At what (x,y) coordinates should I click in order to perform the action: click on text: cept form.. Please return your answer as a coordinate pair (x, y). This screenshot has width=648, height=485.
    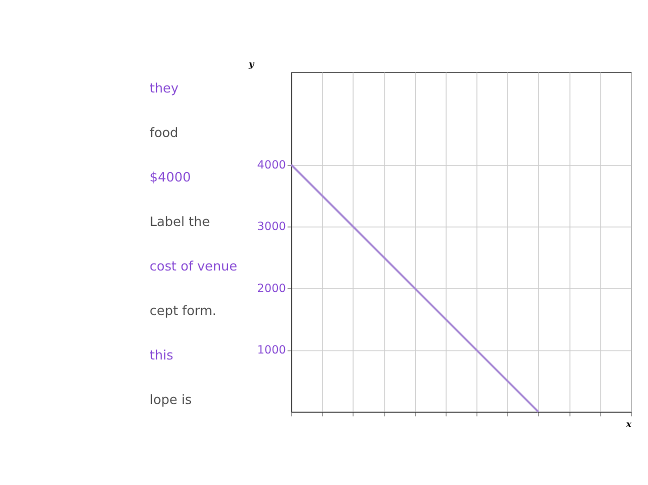
    Looking at the image, I should click on (183, 311).